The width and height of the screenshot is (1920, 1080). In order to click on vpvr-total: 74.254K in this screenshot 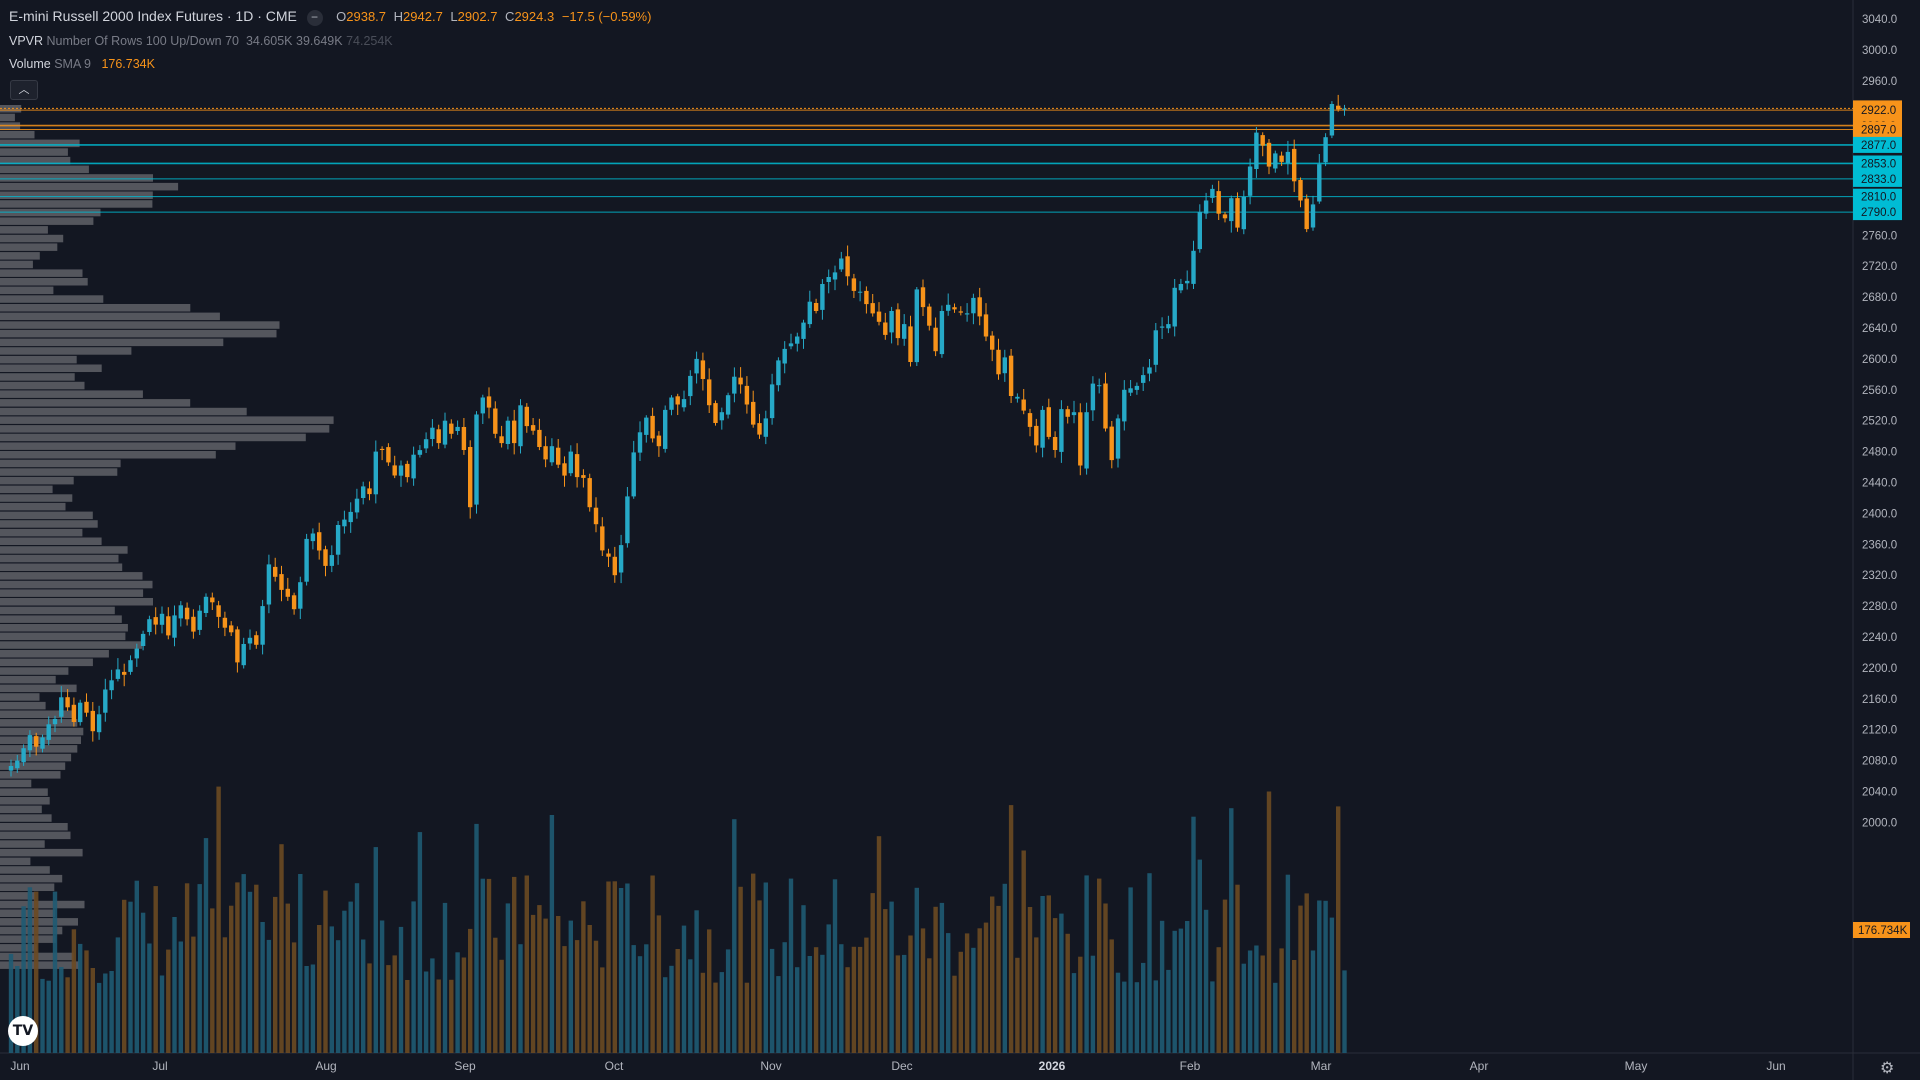, I will do `click(369, 41)`.